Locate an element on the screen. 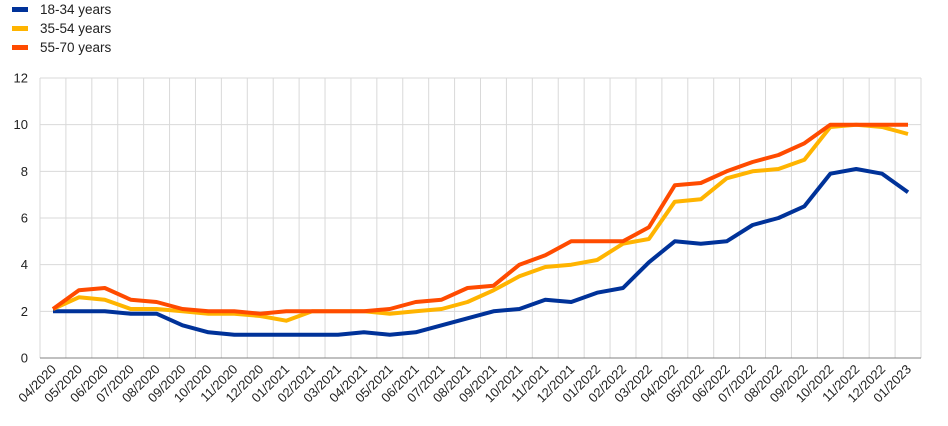 This screenshot has height=426, width=948. y-tick-label: 0 is located at coordinates (24, 358).